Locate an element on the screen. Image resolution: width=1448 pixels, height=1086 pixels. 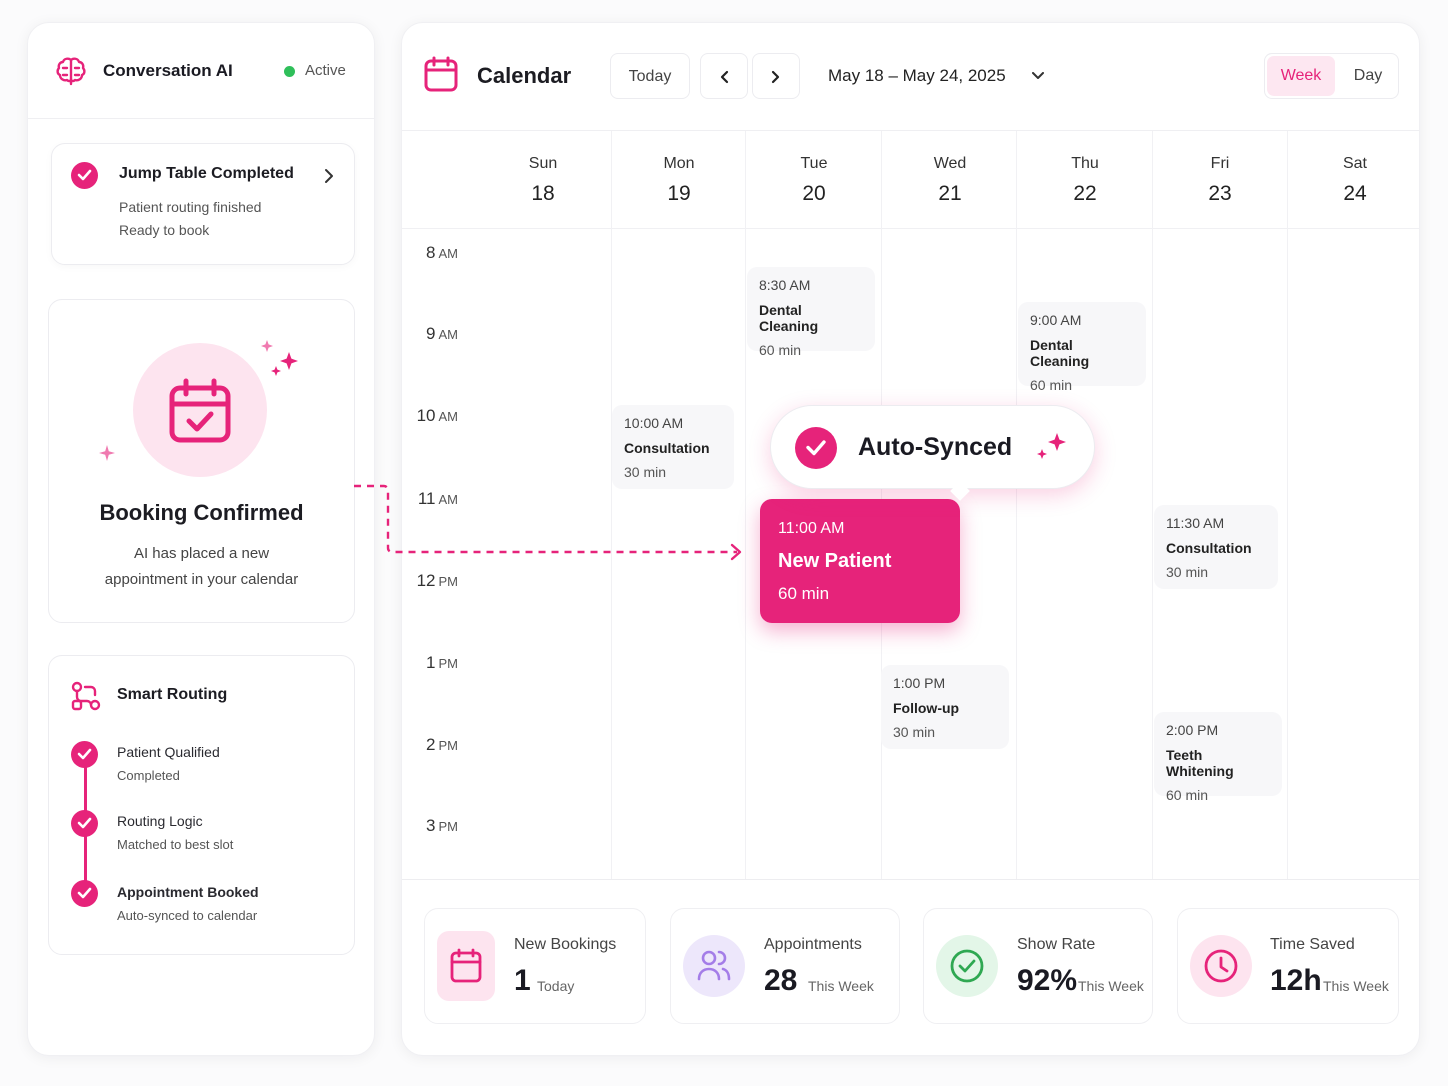
stat-value: 1 is located at coordinates (522, 980).